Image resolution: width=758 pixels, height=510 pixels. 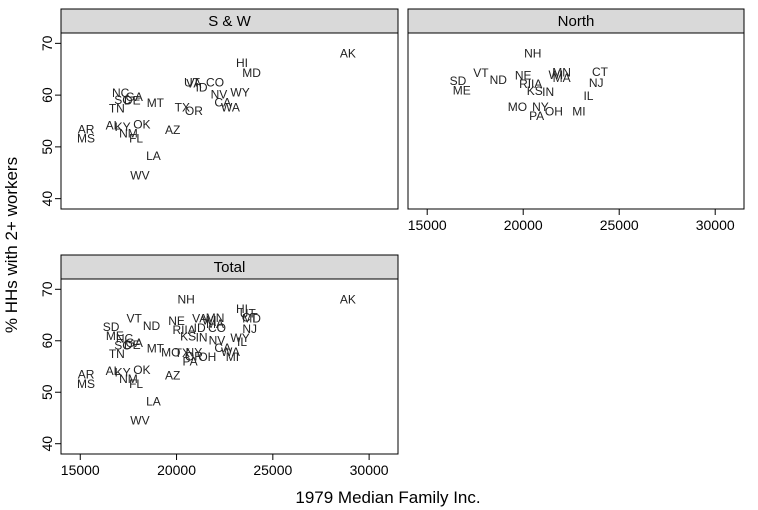 What do you see at coordinates (387, 497) in the screenshot?
I see `x-axis-label: 1979 Median Family Inc.` at bounding box center [387, 497].